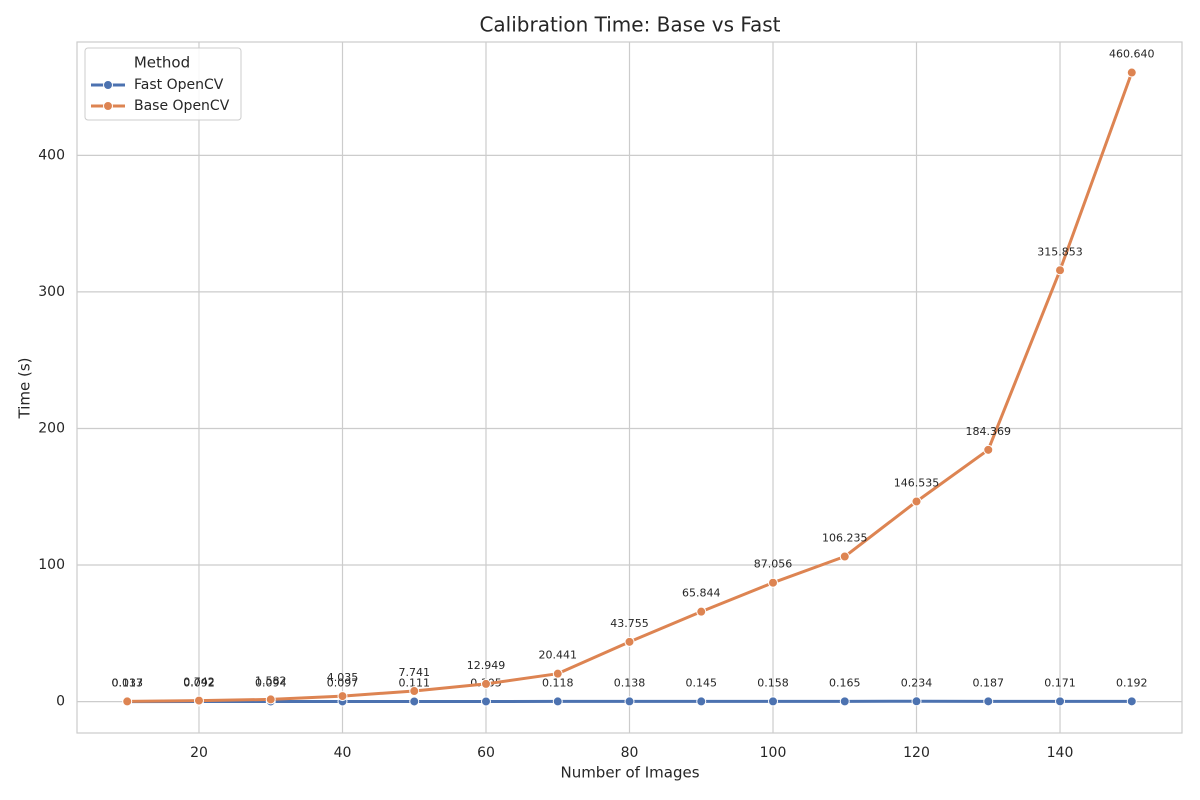 Image resolution: width=1200 pixels, height=800 pixels. I want to click on x-tick-label: 40, so click(343, 753).